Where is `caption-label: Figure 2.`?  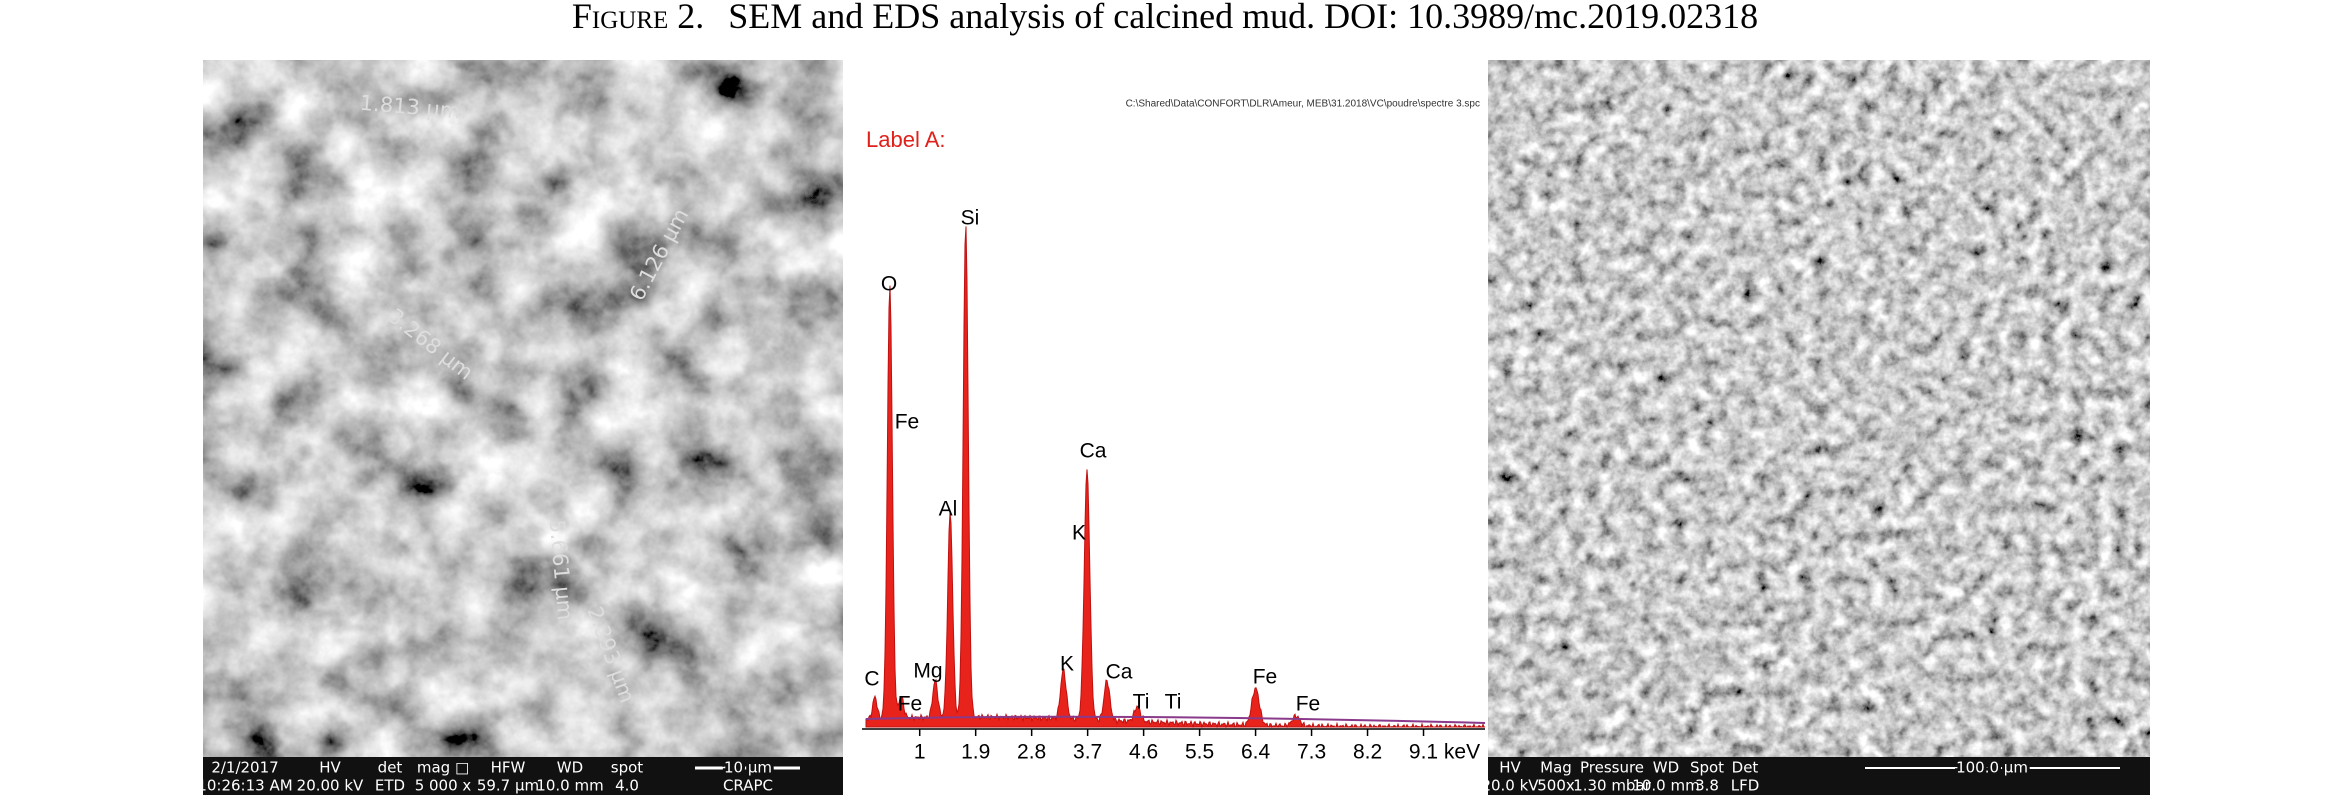 caption-label: Figure 2. is located at coordinates (638, 18).